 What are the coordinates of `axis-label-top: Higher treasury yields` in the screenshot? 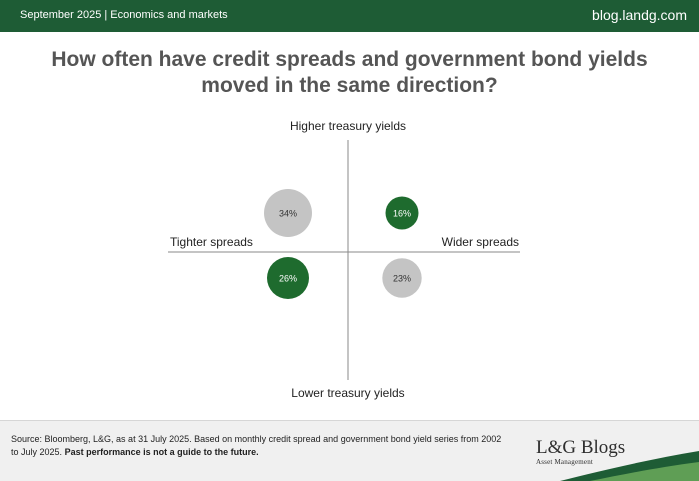 It's located at (348, 126).